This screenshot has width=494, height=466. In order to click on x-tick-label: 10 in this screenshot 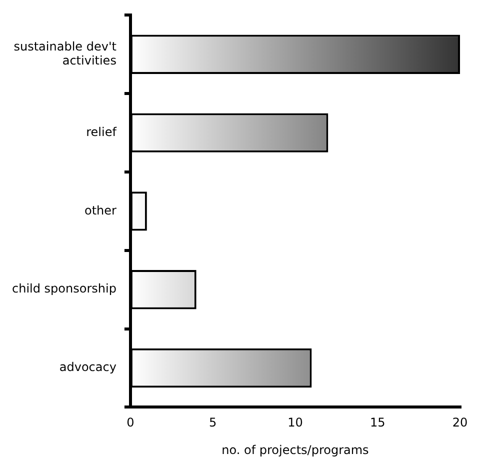, I will do `click(295, 423)`.